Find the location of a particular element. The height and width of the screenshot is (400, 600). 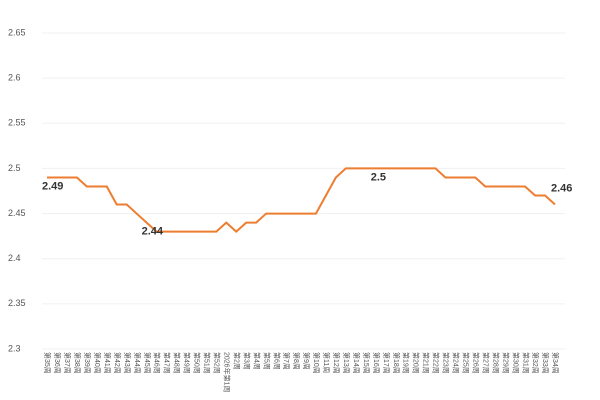

x-tick-label: 第46周 is located at coordinates (157, 363).